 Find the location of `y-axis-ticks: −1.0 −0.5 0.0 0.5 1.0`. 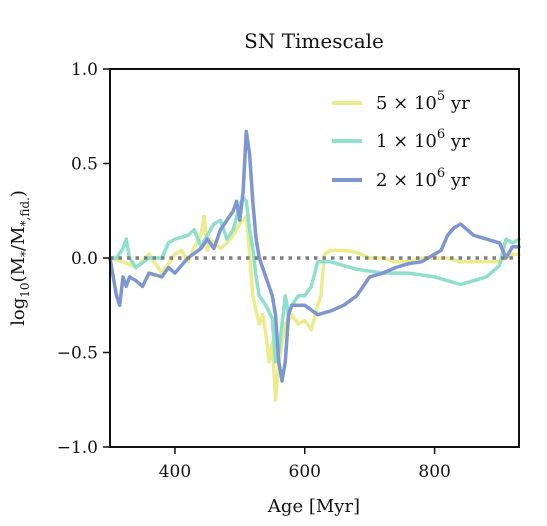

y-axis-ticks: −1.0 −0.5 0.0 0.5 1.0 is located at coordinates (83, 259).